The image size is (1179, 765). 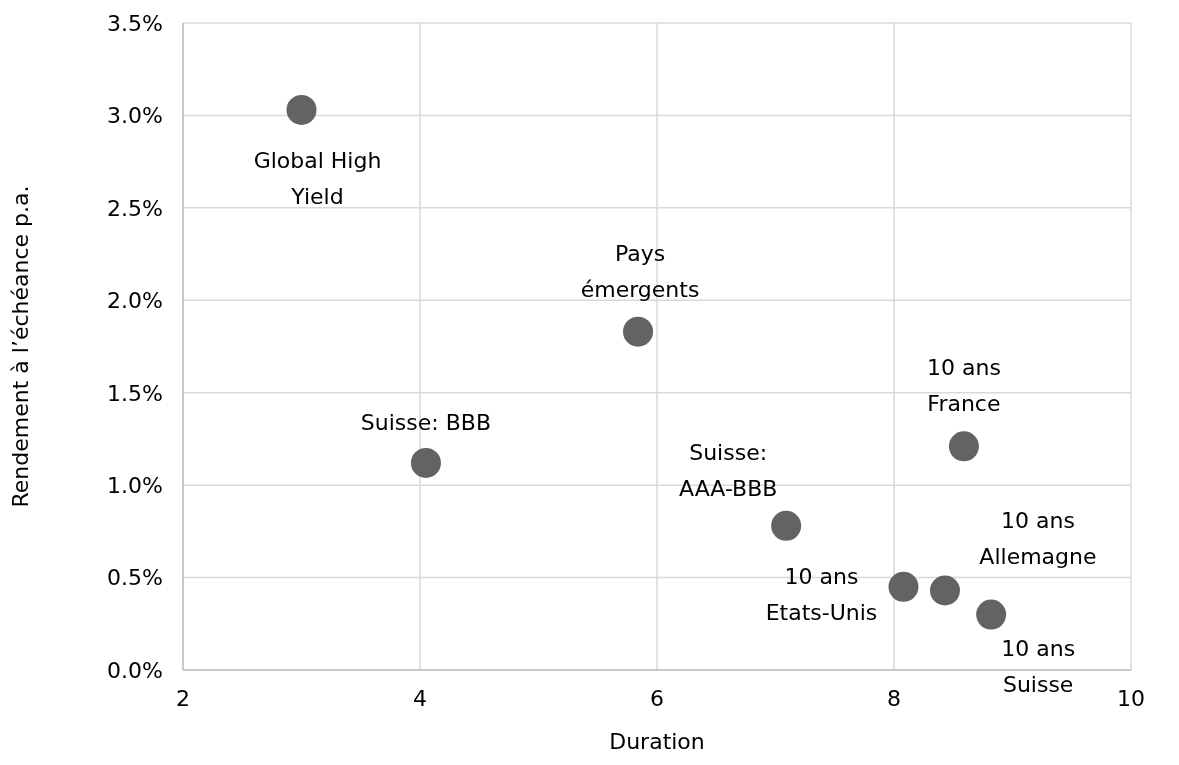 What do you see at coordinates (20, 346) in the screenshot?
I see `y-axis-title: Rendement à l’échéance p.a.` at bounding box center [20, 346].